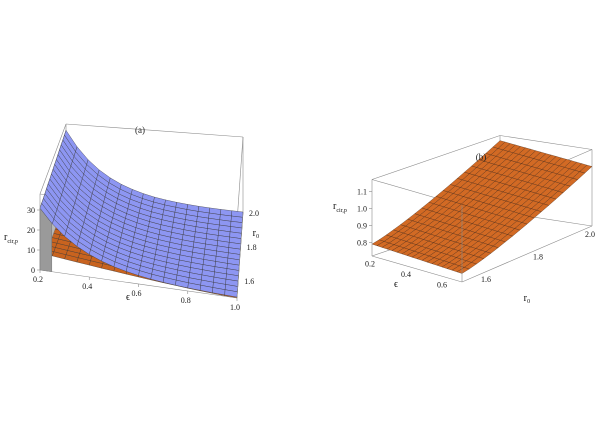 This screenshot has height=423, width=598. Describe the element at coordinates (481, 157) in the screenshot. I see `panel-label: (b)` at that location.